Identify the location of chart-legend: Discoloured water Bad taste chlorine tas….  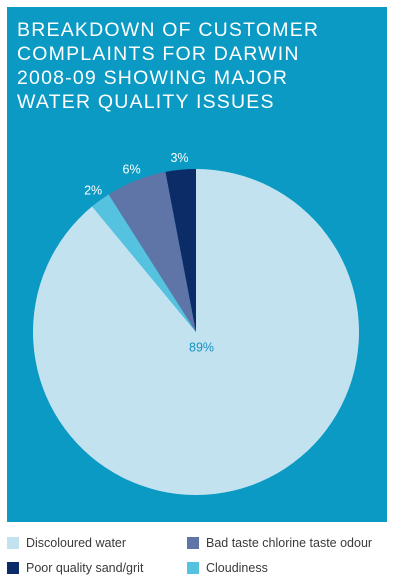
(199, 558).